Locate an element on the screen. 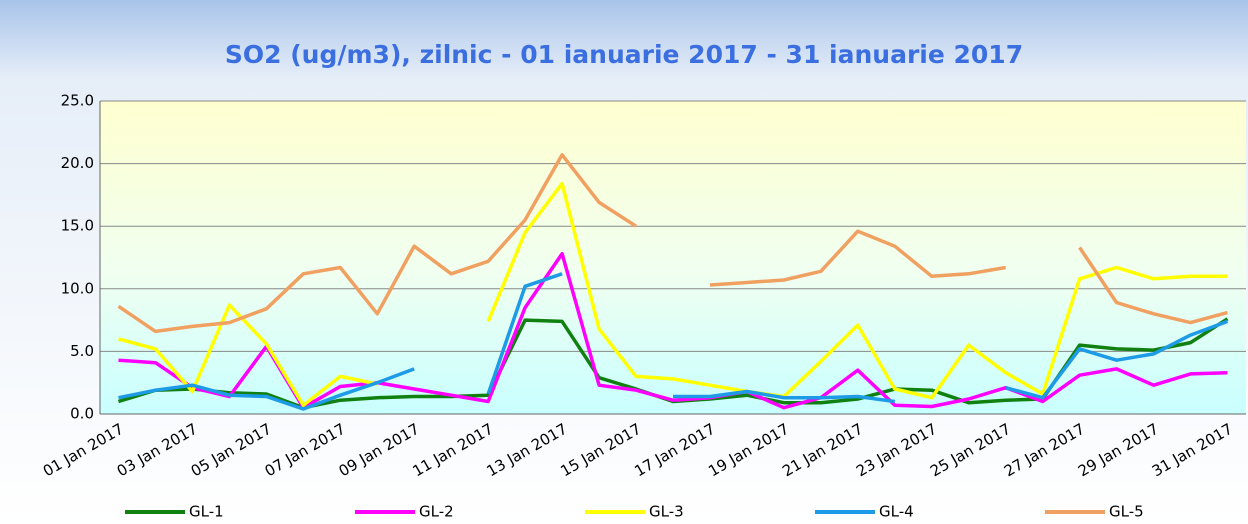  legend-label: GL-4 is located at coordinates (896, 512).